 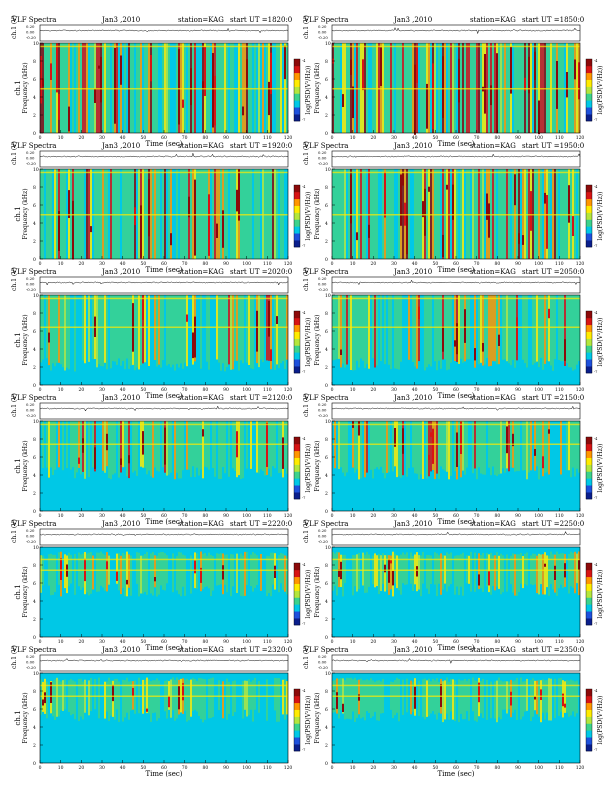 What do you see at coordinates (163, 774) in the screenshot?
I see `time-axis-label: Time (sec)` at bounding box center [163, 774].